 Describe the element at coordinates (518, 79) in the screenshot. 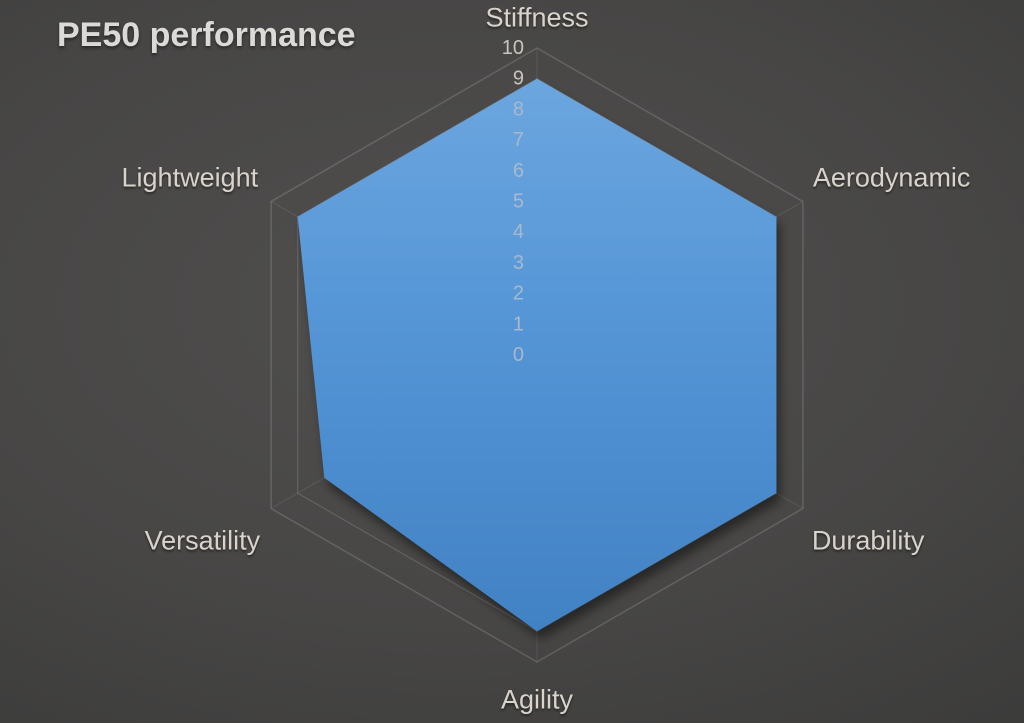

I see `tick-label-9: 9` at that location.